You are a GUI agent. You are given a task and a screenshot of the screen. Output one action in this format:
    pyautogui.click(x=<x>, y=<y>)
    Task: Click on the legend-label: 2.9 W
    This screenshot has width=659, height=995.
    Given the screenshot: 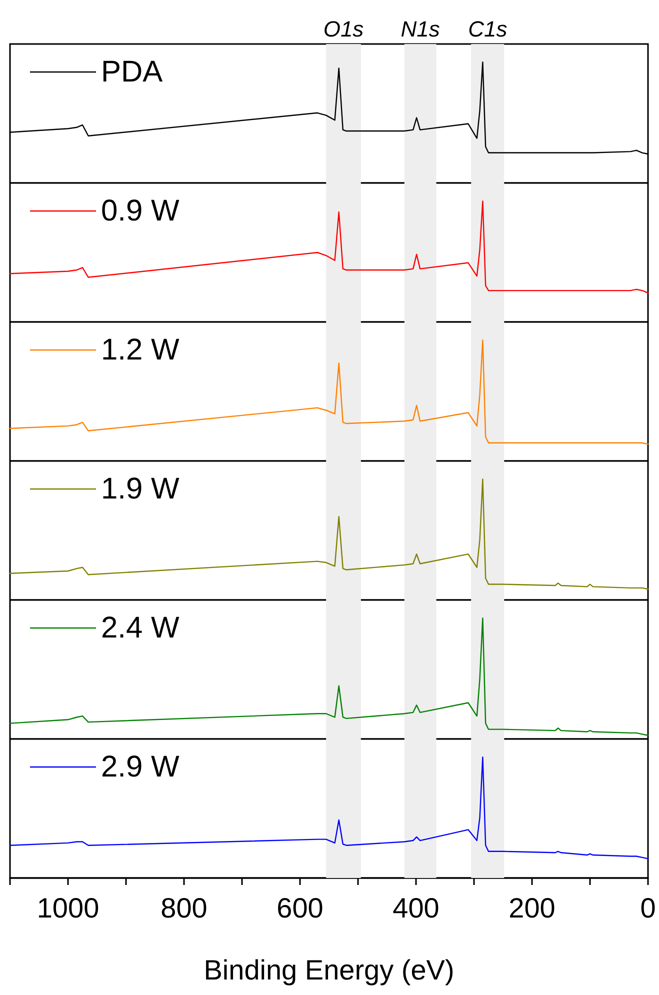 What is the action you would take?
    pyautogui.click(x=140, y=767)
    